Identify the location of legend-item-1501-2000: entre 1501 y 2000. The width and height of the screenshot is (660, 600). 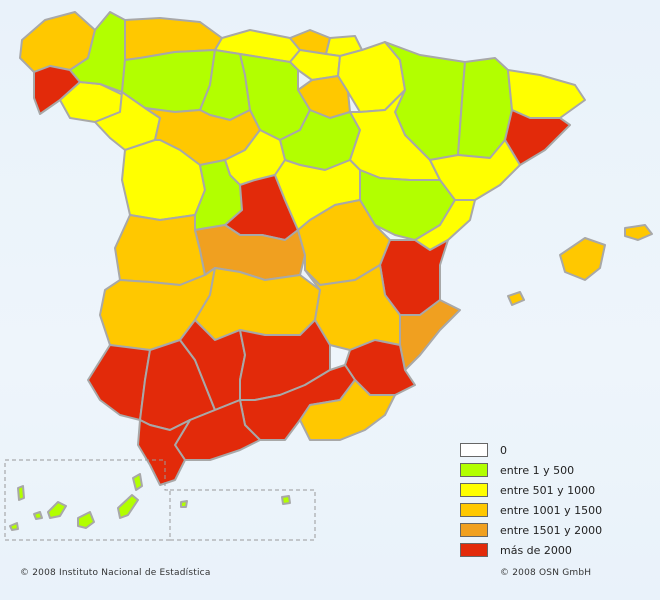
(555, 530).